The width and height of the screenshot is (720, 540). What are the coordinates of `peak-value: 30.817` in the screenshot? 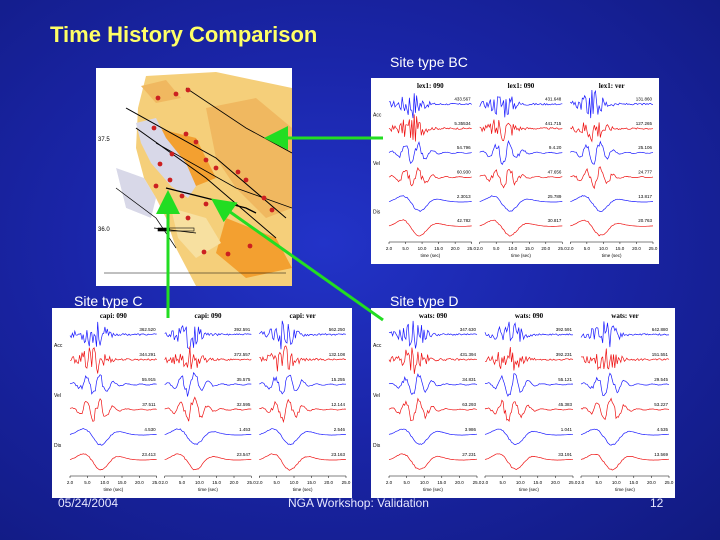 It's located at (555, 220).